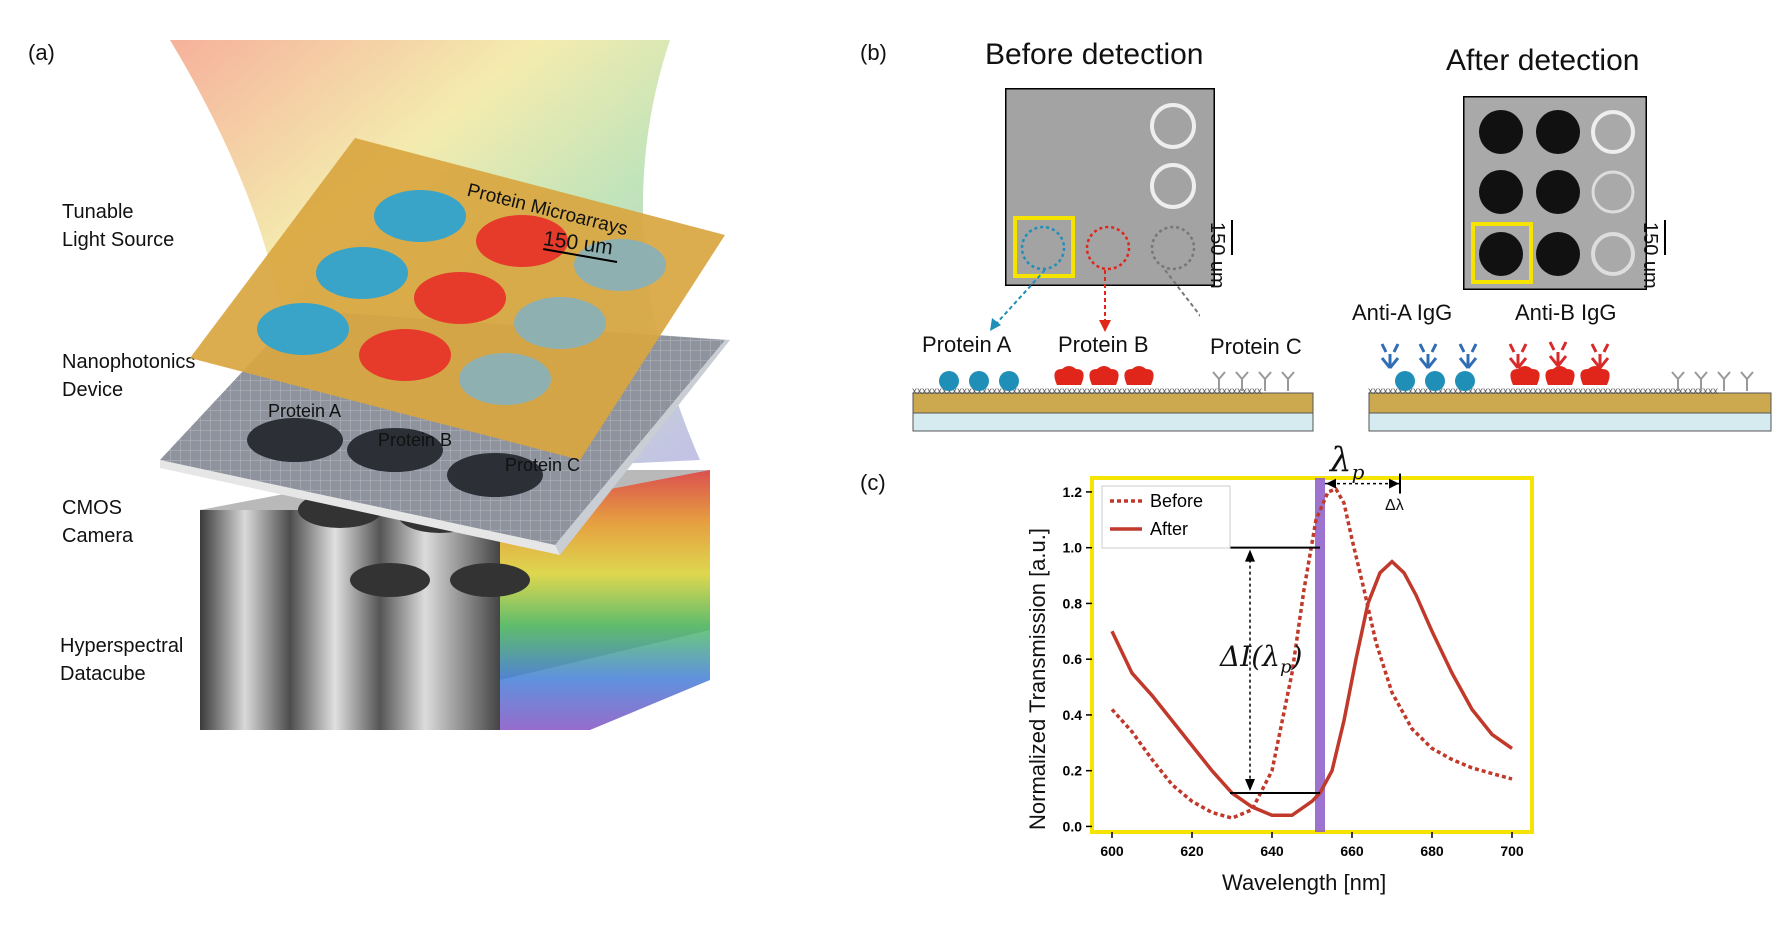 The width and height of the screenshot is (1787, 935). What do you see at coordinates (420, 216) in the screenshot?
I see `spot-a1` at bounding box center [420, 216].